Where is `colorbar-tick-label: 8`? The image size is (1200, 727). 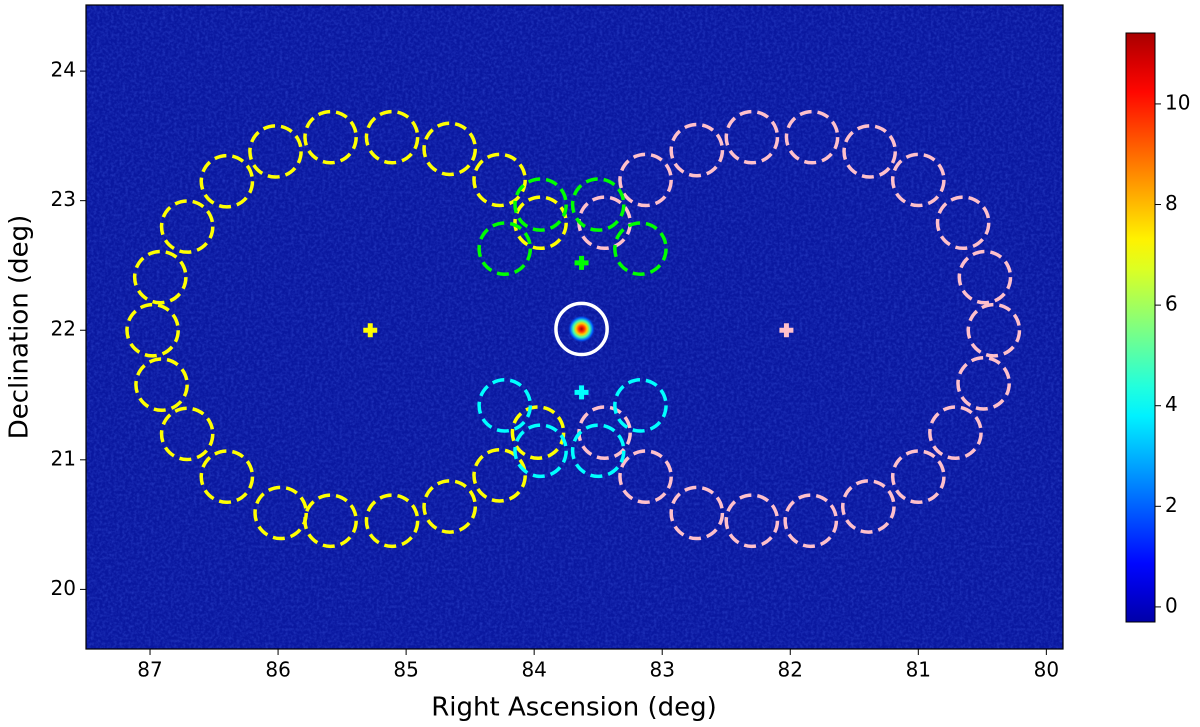 colorbar-tick-label: 8 is located at coordinates (1171, 203).